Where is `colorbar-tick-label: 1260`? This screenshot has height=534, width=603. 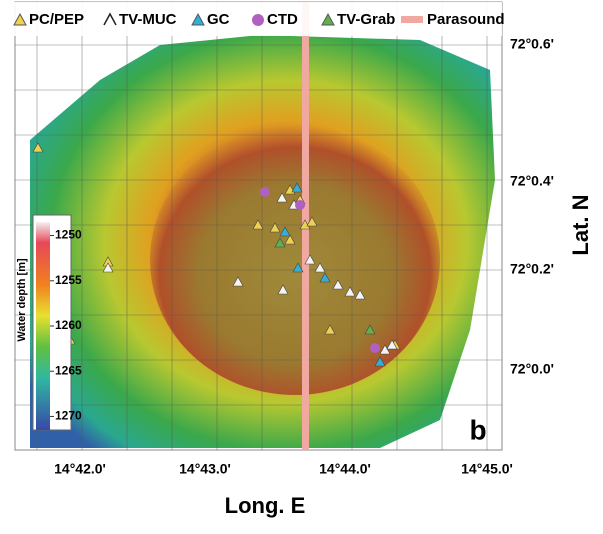
colorbar-tick-label: 1260 is located at coordinates (68, 325).